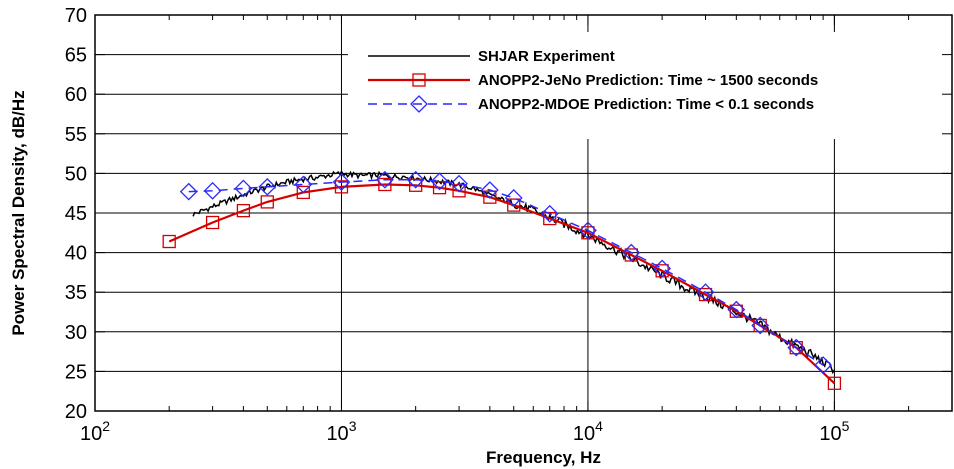 The height and width of the screenshot is (469, 954). Describe the element at coordinates (76, 254) in the screenshot. I see `y-tick-label: 40` at that location.